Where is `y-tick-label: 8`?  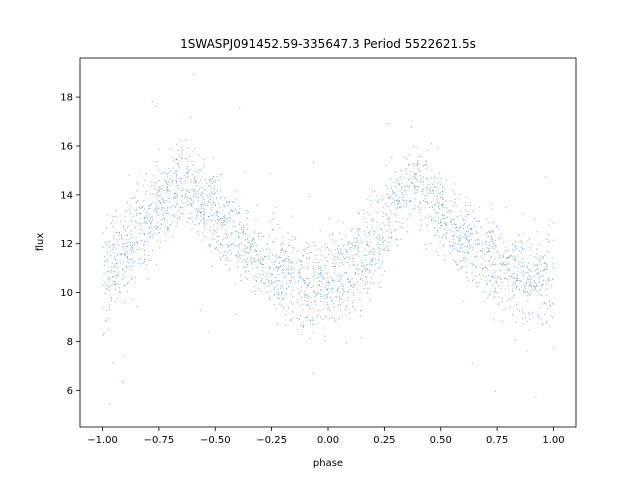 y-tick-label: 8 is located at coordinates (70, 342).